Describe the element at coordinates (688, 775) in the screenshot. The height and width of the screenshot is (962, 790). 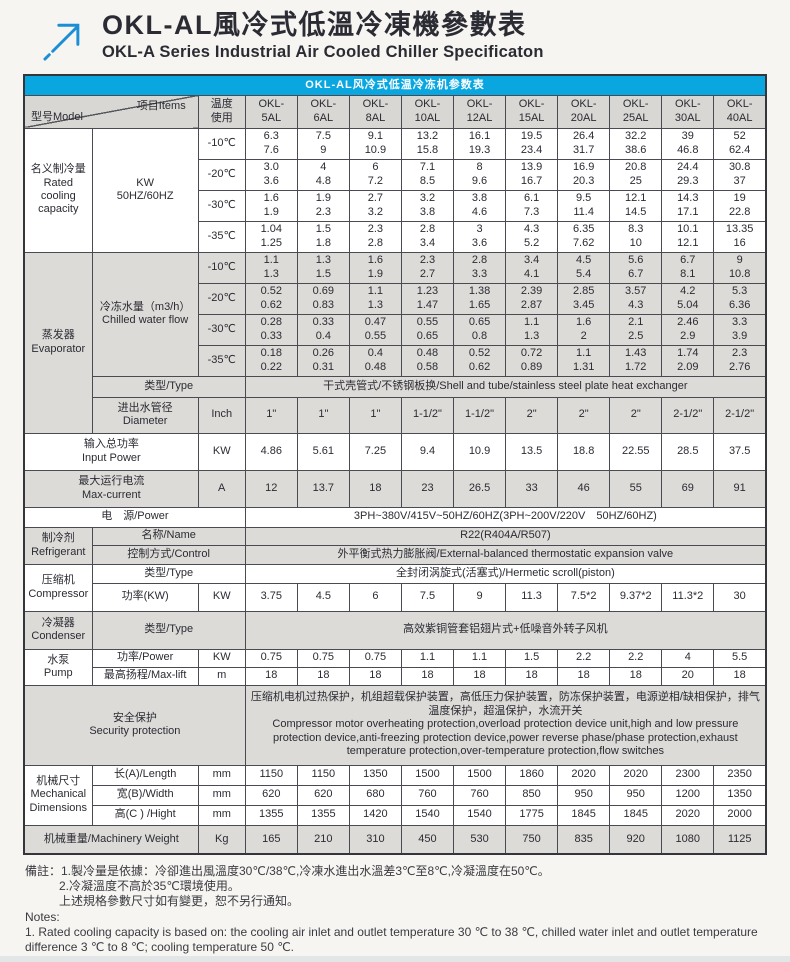
I see `row-dim-length-cell: 2300` at that location.